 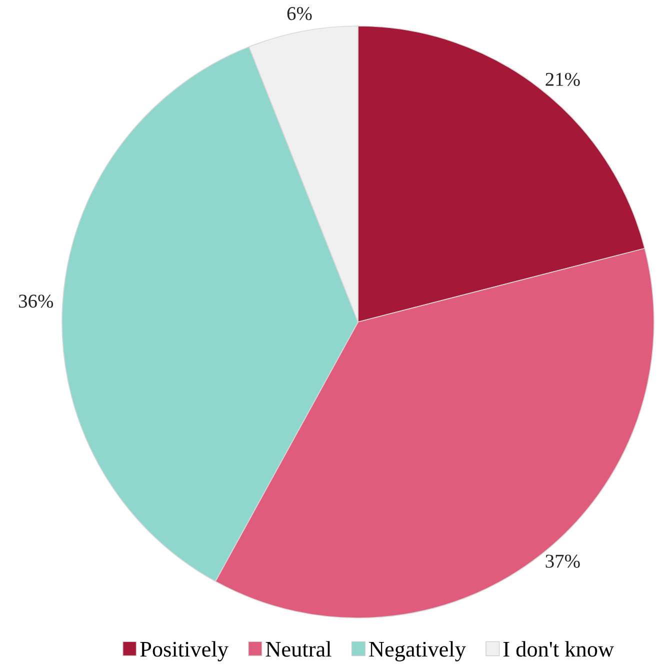 What do you see at coordinates (563, 561) in the screenshot?
I see `data-label: 37%` at bounding box center [563, 561].